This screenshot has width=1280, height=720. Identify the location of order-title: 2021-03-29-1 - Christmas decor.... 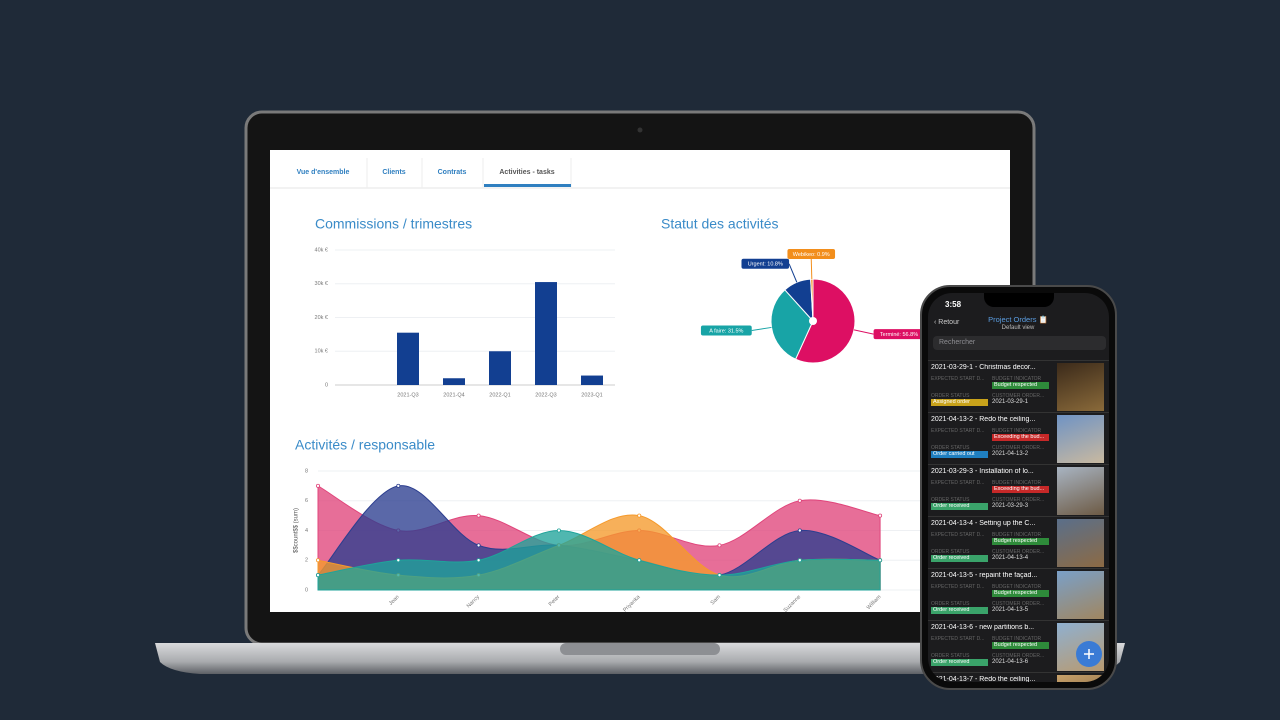
(983, 367).